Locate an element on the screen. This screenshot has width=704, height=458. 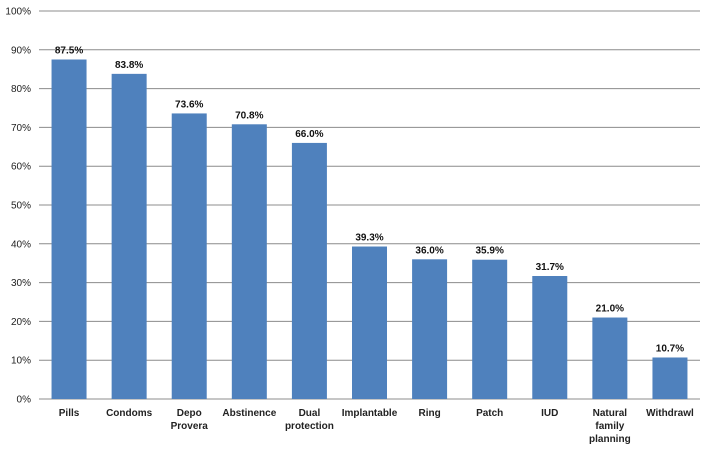
data-label: 36.0% is located at coordinates (429, 250).